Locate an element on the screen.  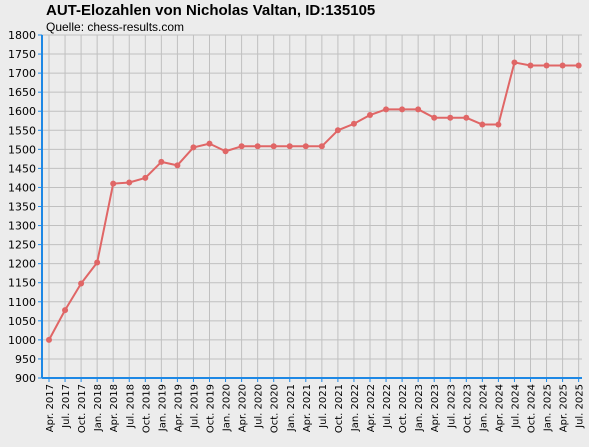
x-tick-label: Apr. 2018 is located at coordinates (114, 408).